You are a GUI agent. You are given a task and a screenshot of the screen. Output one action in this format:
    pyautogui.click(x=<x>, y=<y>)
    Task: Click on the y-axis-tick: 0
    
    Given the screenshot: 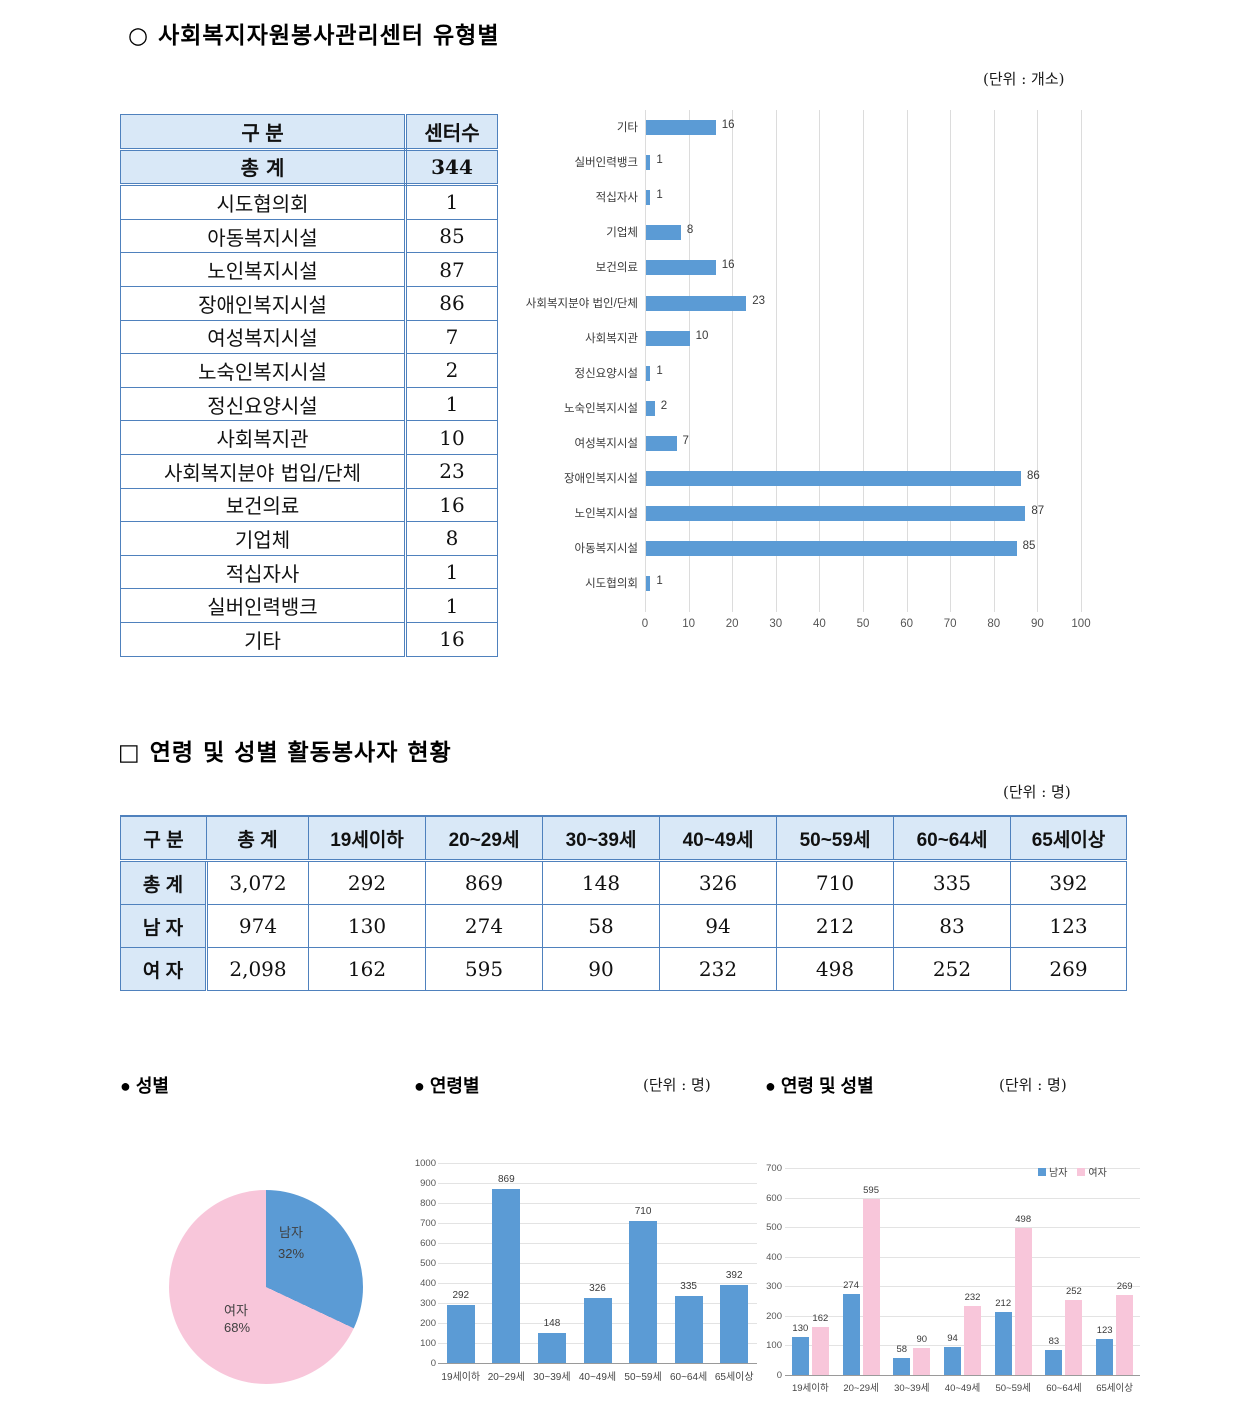 What is the action you would take?
    pyautogui.click(x=433, y=1363)
    